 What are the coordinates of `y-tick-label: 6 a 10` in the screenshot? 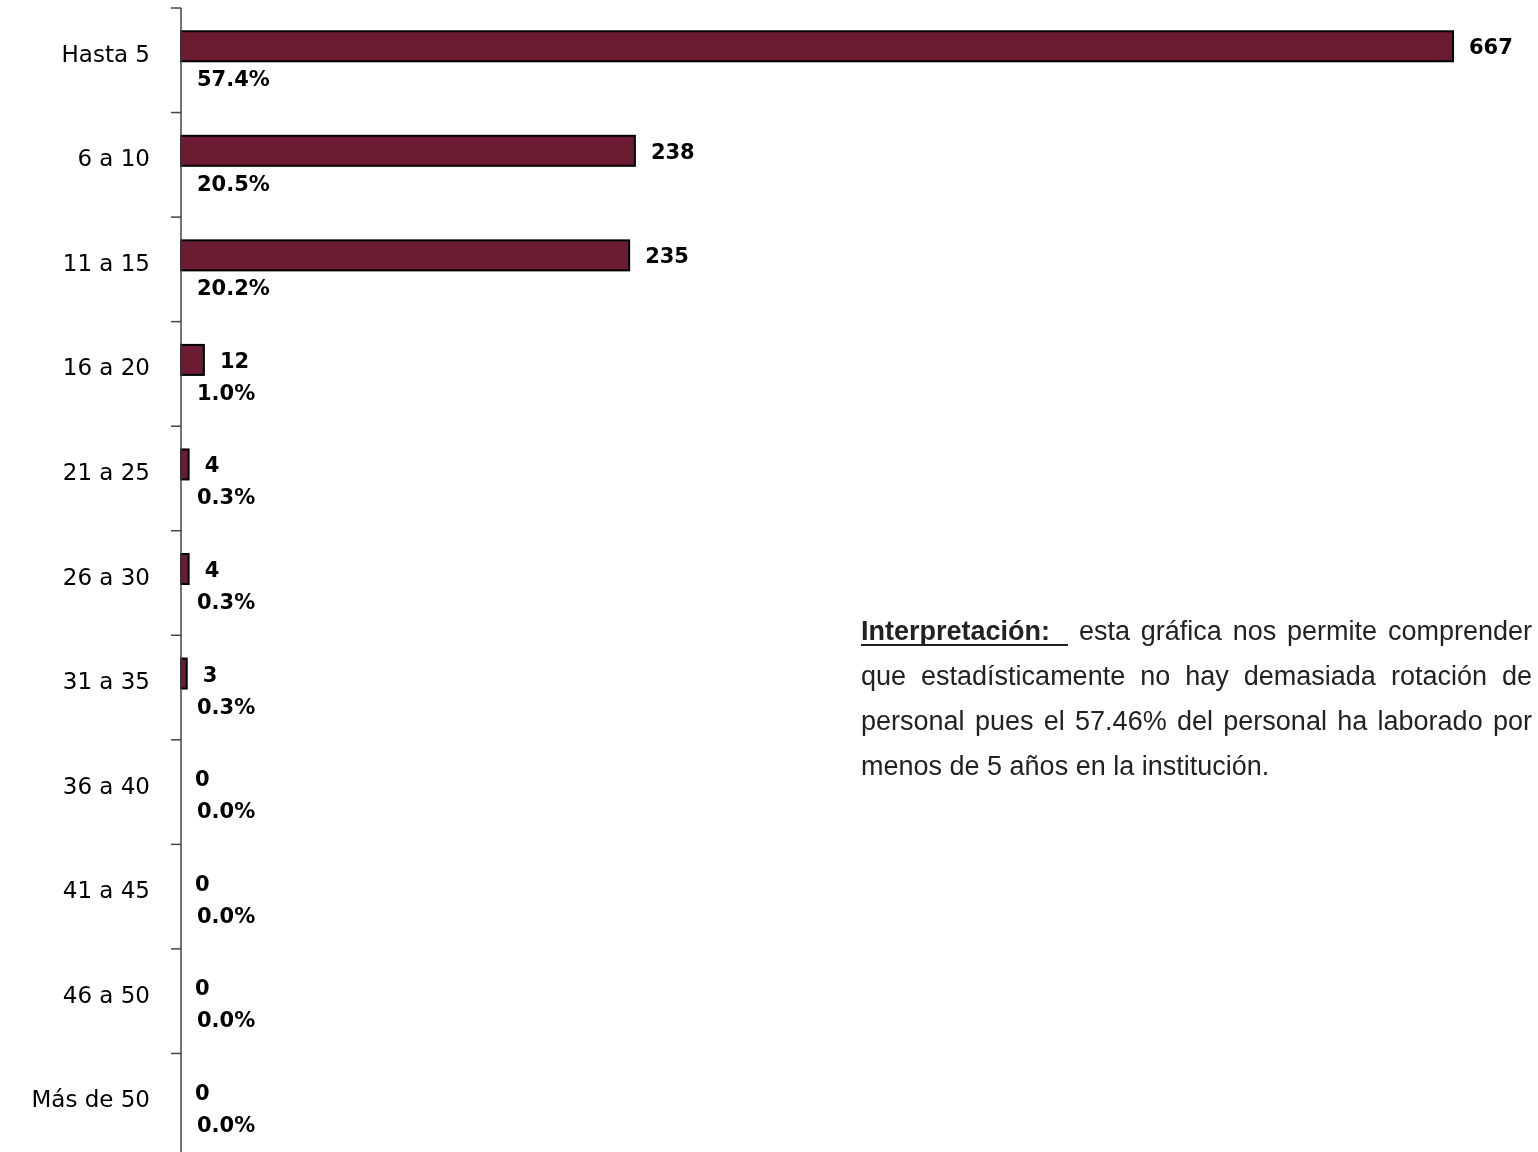 It's located at (113, 158).